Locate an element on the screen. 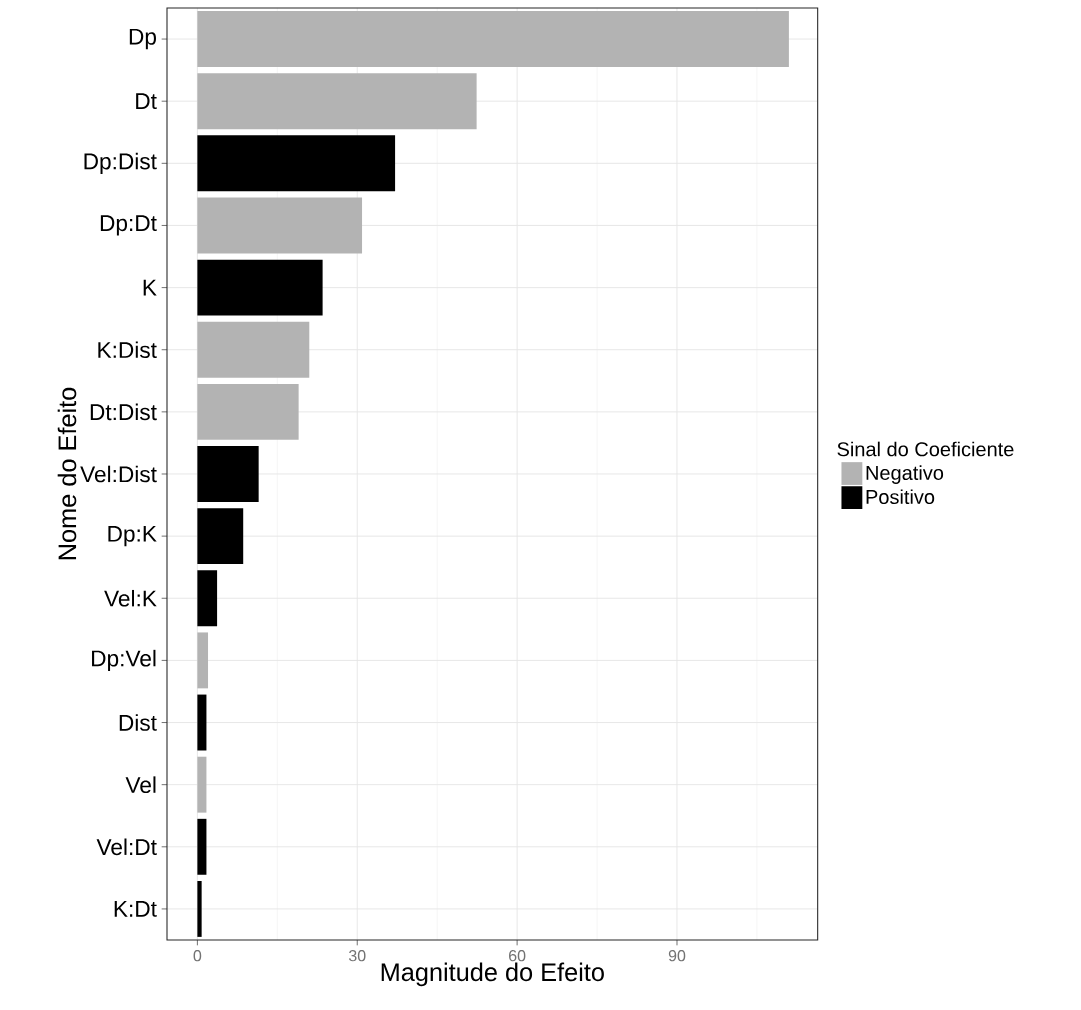 The image size is (1081, 1010). y-tick-label: K:Dist is located at coordinates (127, 350).